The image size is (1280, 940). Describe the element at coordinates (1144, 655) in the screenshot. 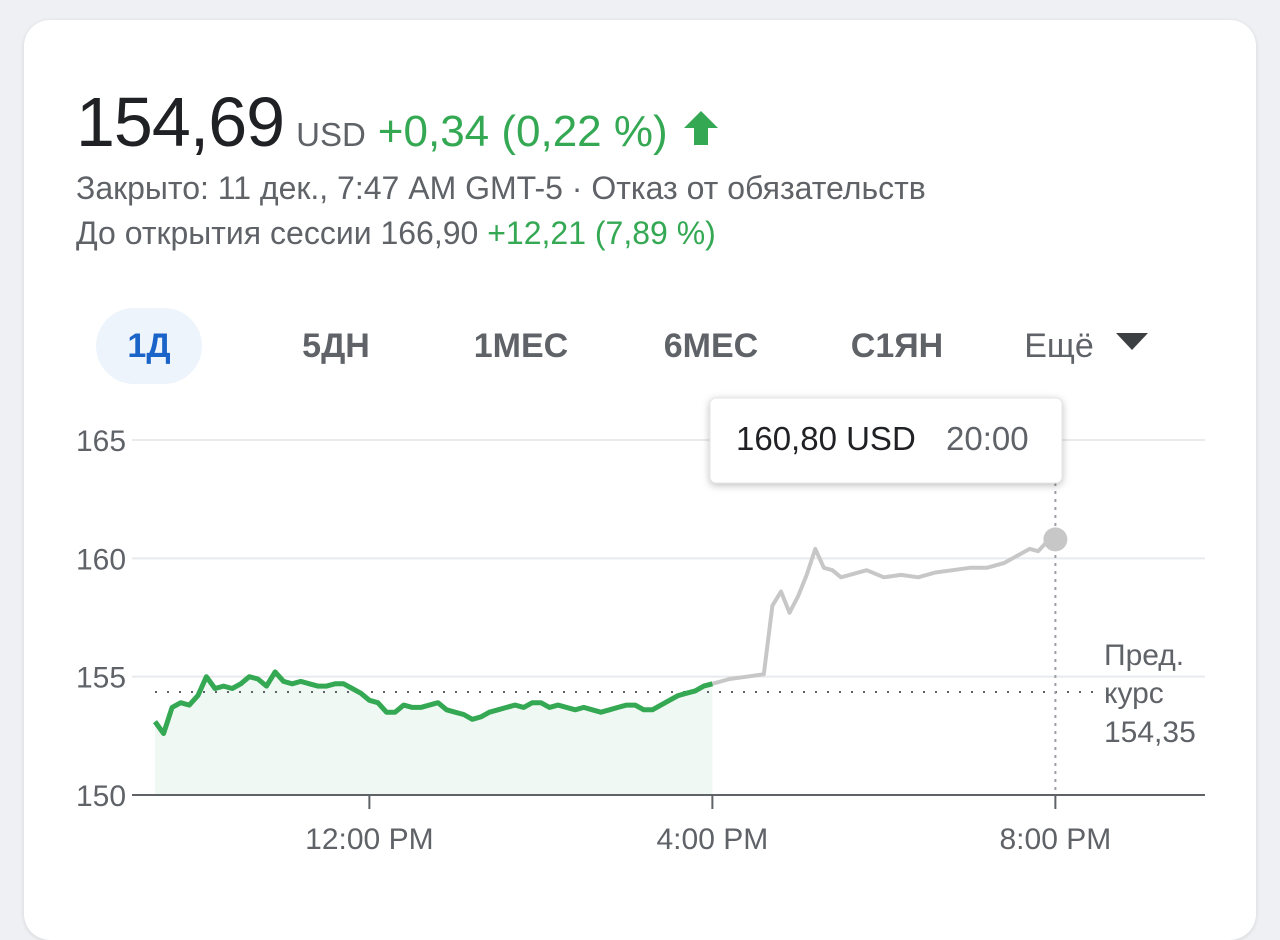

I see `prev-close-label-line1: Пред.` at that location.